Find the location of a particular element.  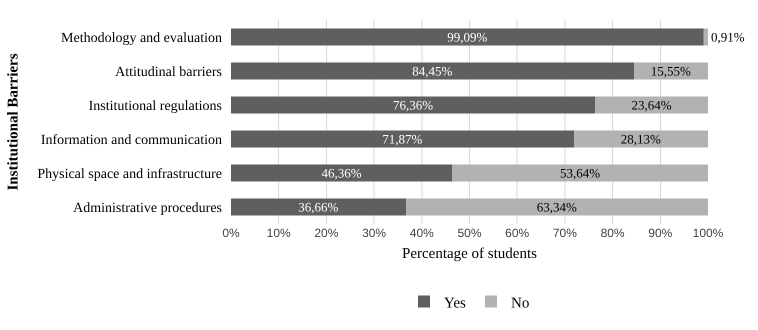

x-tick-label: 50% is located at coordinates (469, 233).